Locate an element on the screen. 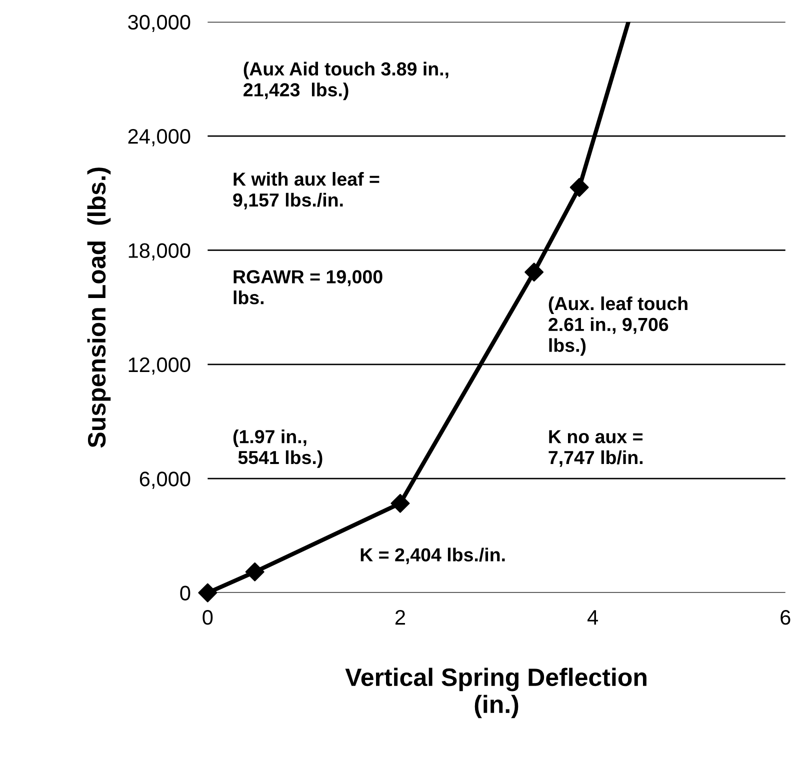  annotation: (Aux Aid touch 3.89 in., 21,423 lbs.) is located at coordinates (346, 81).